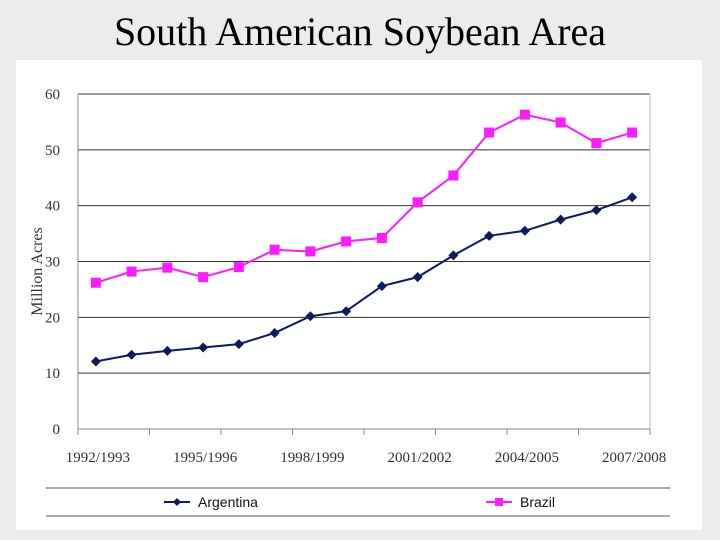 The width and height of the screenshot is (720, 540). What do you see at coordinates (527, 458) in the screenshot?
I see `x-tick-label: 2004/2005` at bounding box center [527, 458].